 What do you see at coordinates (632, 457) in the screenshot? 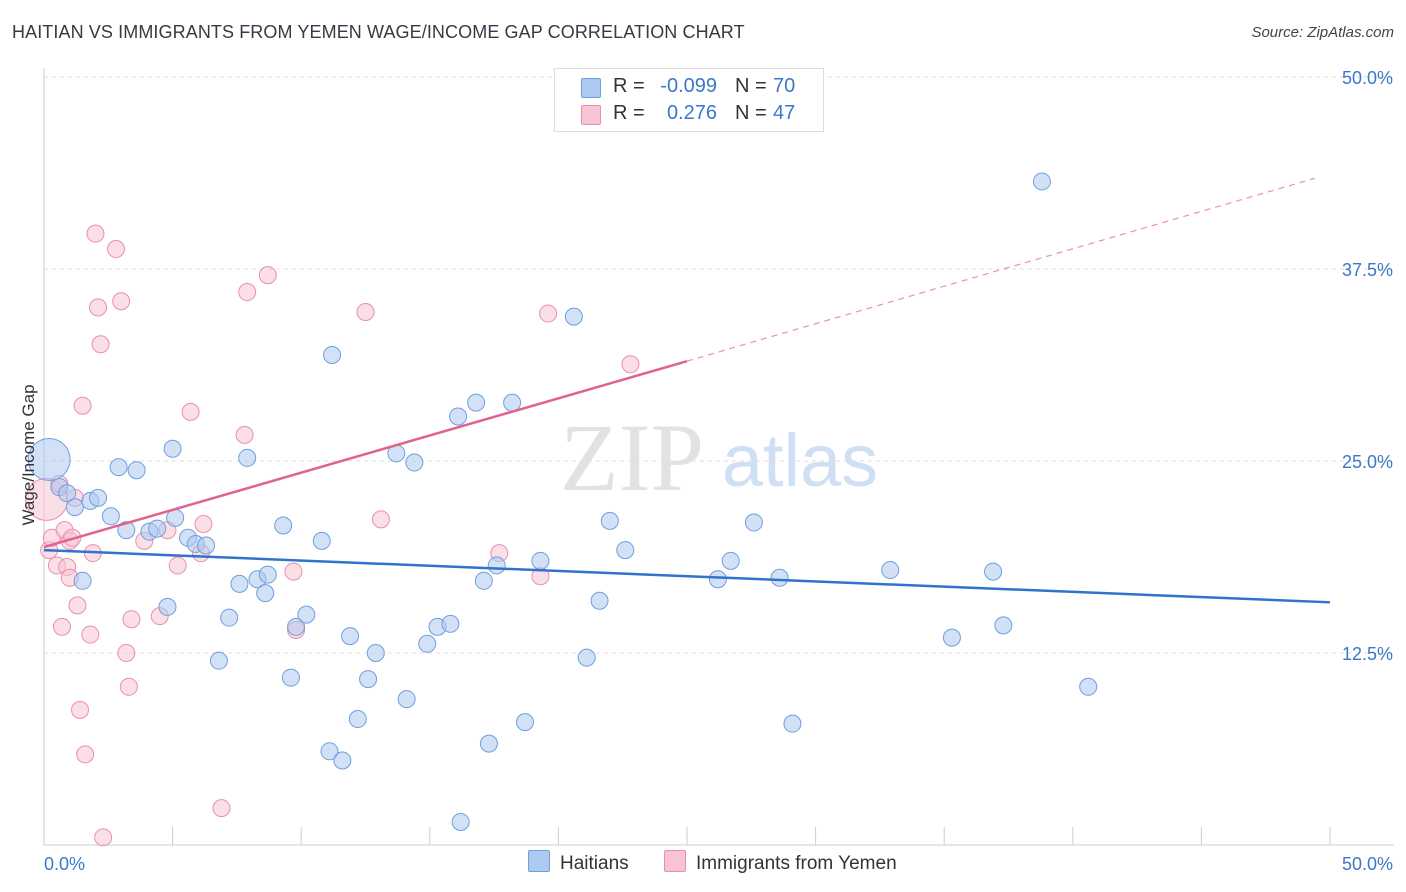
I see `watermark-zip: ZIP` at bounding box center [632, 457].